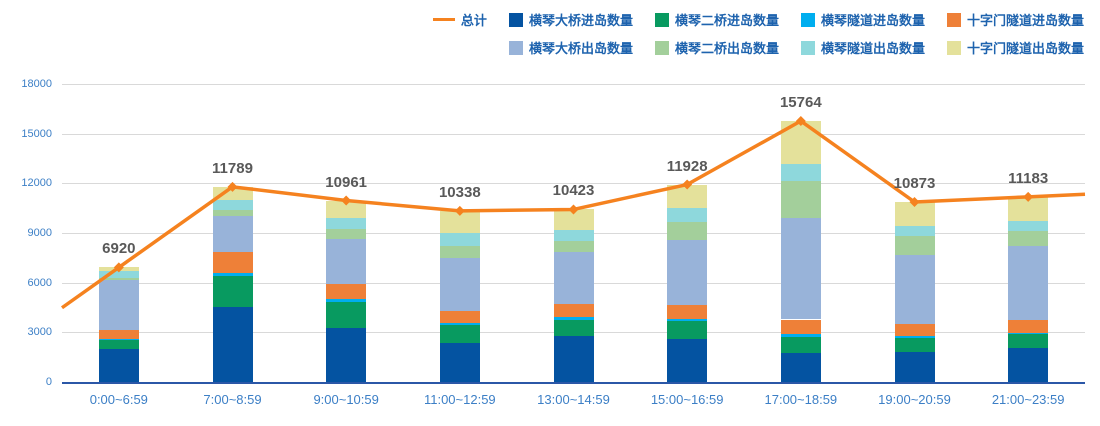 Image resolution: width=1100 pixels, height=426 pixels. What do you see at coordinates (716, 47) in the screenshot?
I see `legend-item-横琴二桥出岛数量: 横琴二桥出岛数量` at bounding box center [716, 47].